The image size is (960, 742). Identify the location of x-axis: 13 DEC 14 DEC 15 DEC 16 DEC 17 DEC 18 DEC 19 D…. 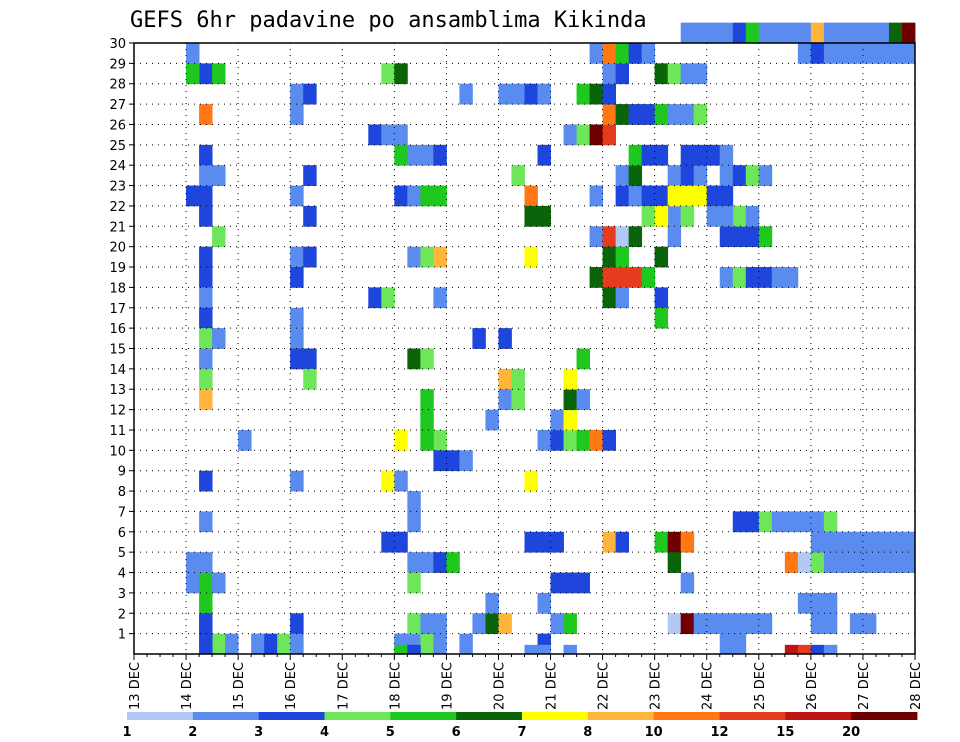
(526, 682).